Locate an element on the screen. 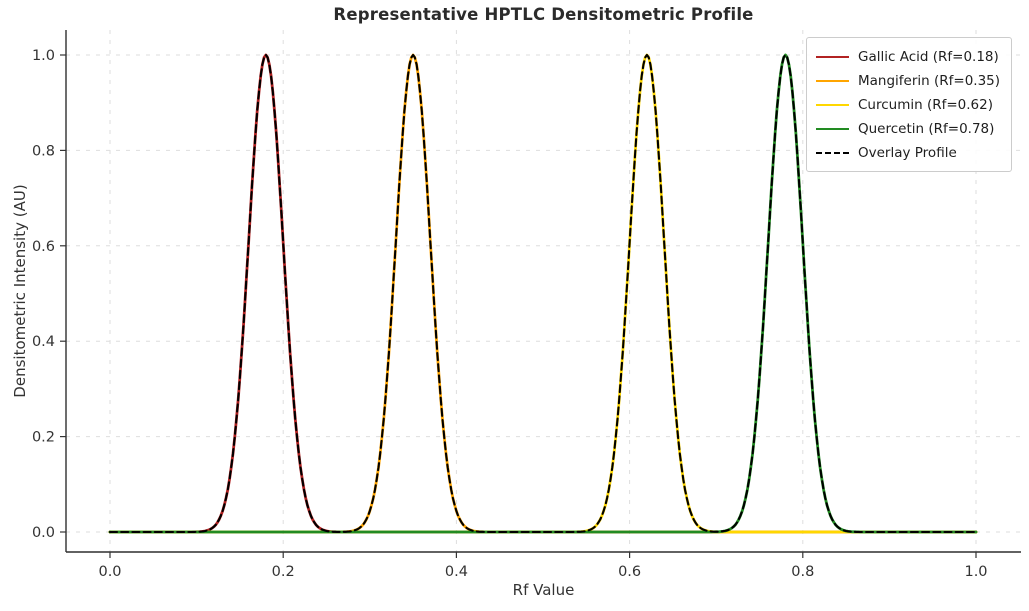  y-tick-label: 0.8 is located at coordinates (43, 151).